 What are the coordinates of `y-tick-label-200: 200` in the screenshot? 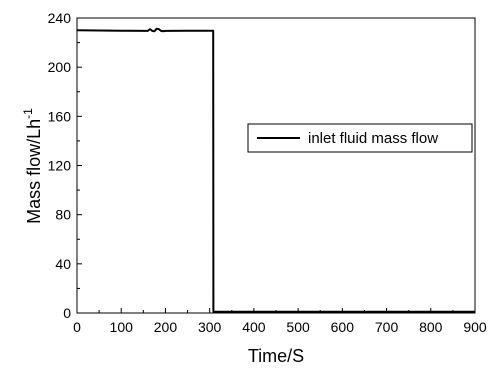 It's located at (60, 67).